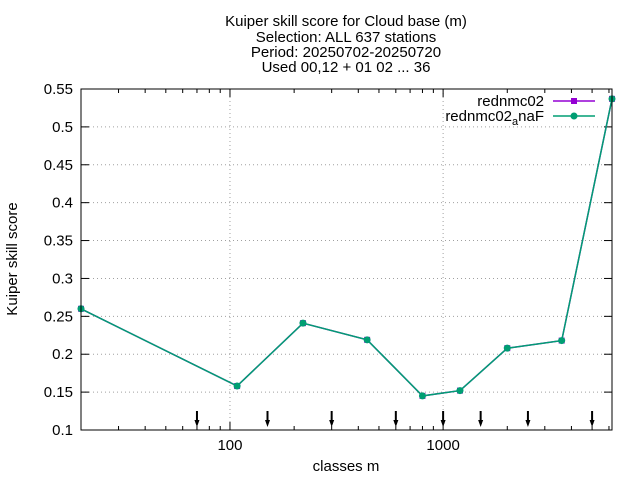  Describe the element at coordinates (62, 127) in the screenshot. I see `y-tick-label: 0.5` at that location.